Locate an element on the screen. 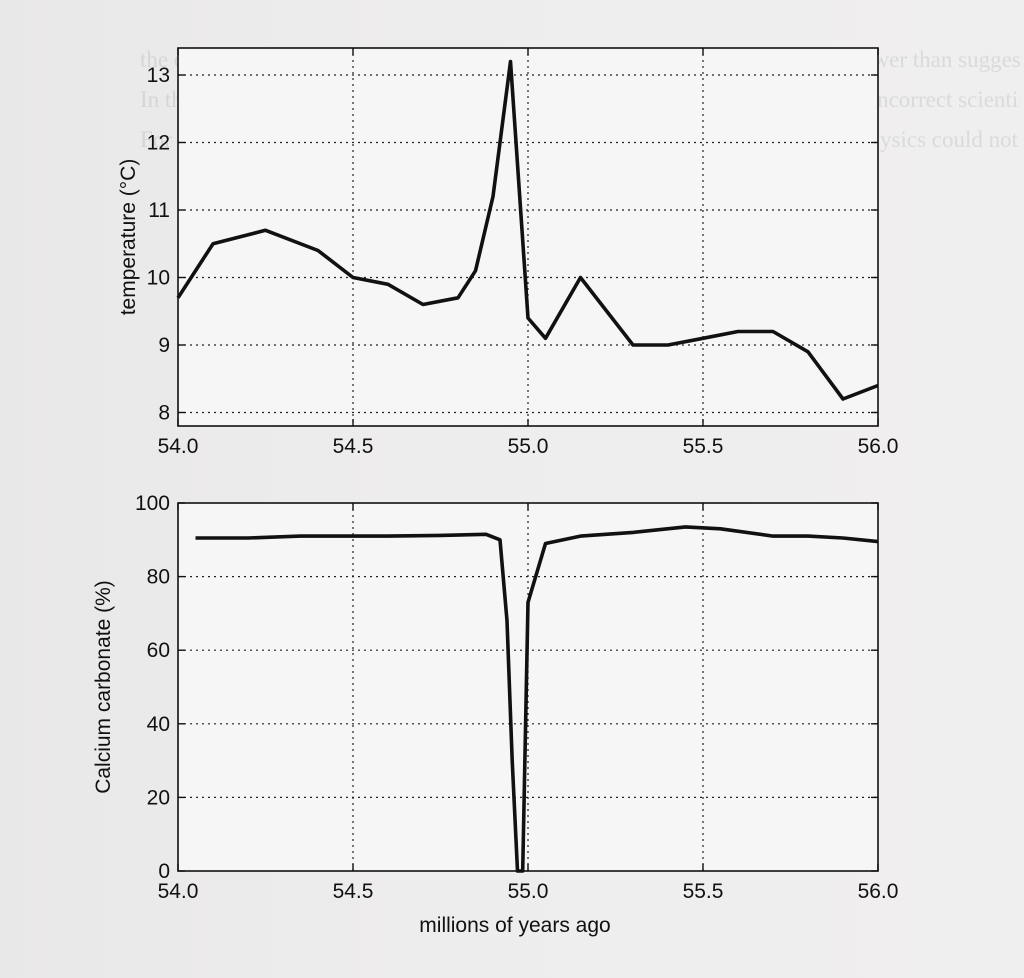 This screenshot has height=978, width=1024. calcium-carbonate-y-tick-label-1: 20 is located at coordinates (158, 797).